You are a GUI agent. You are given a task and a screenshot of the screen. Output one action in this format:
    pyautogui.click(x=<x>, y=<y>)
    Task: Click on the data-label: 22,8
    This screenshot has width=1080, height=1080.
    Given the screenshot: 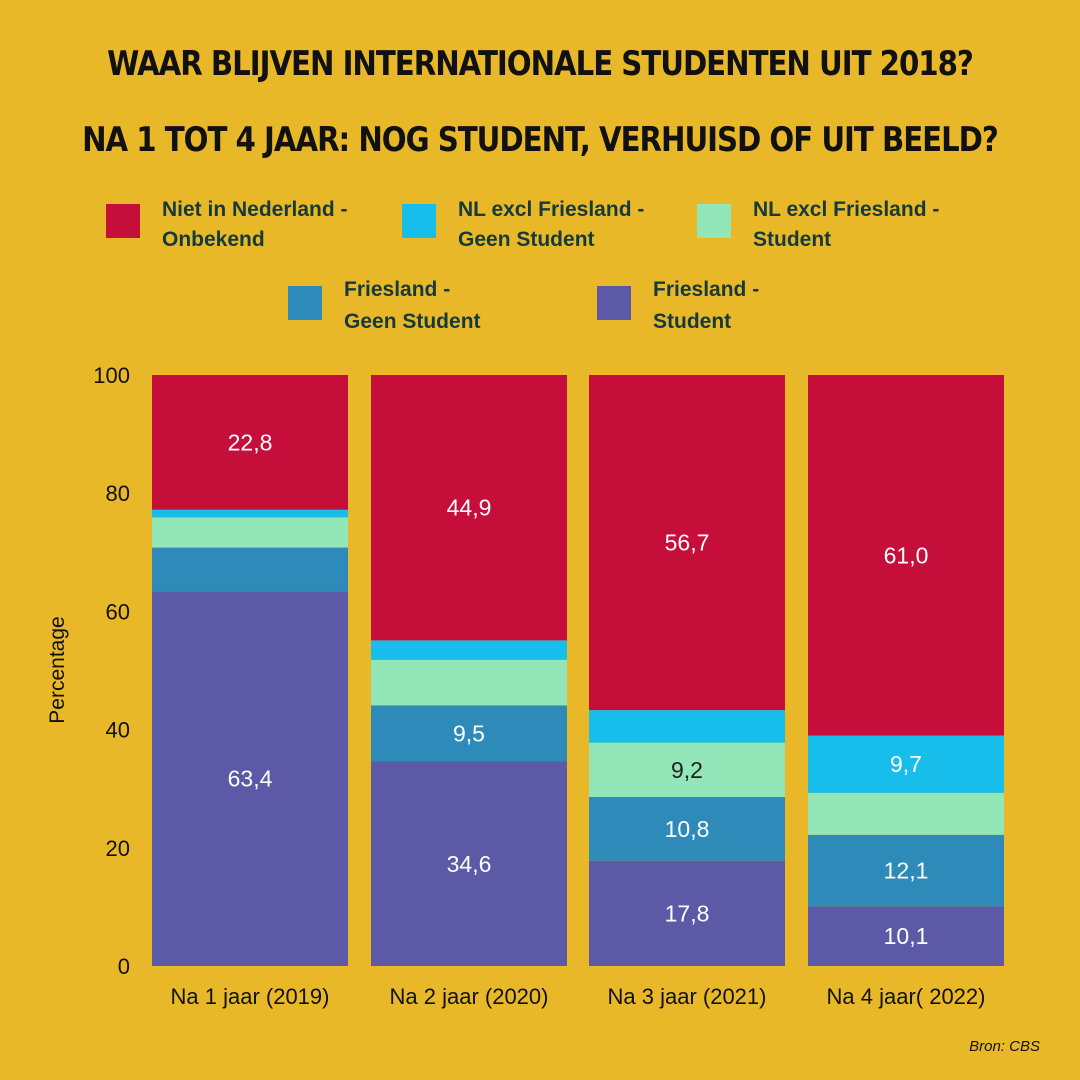 What is the action you would take?
    pyautogui.click(x=250, y=442)
    